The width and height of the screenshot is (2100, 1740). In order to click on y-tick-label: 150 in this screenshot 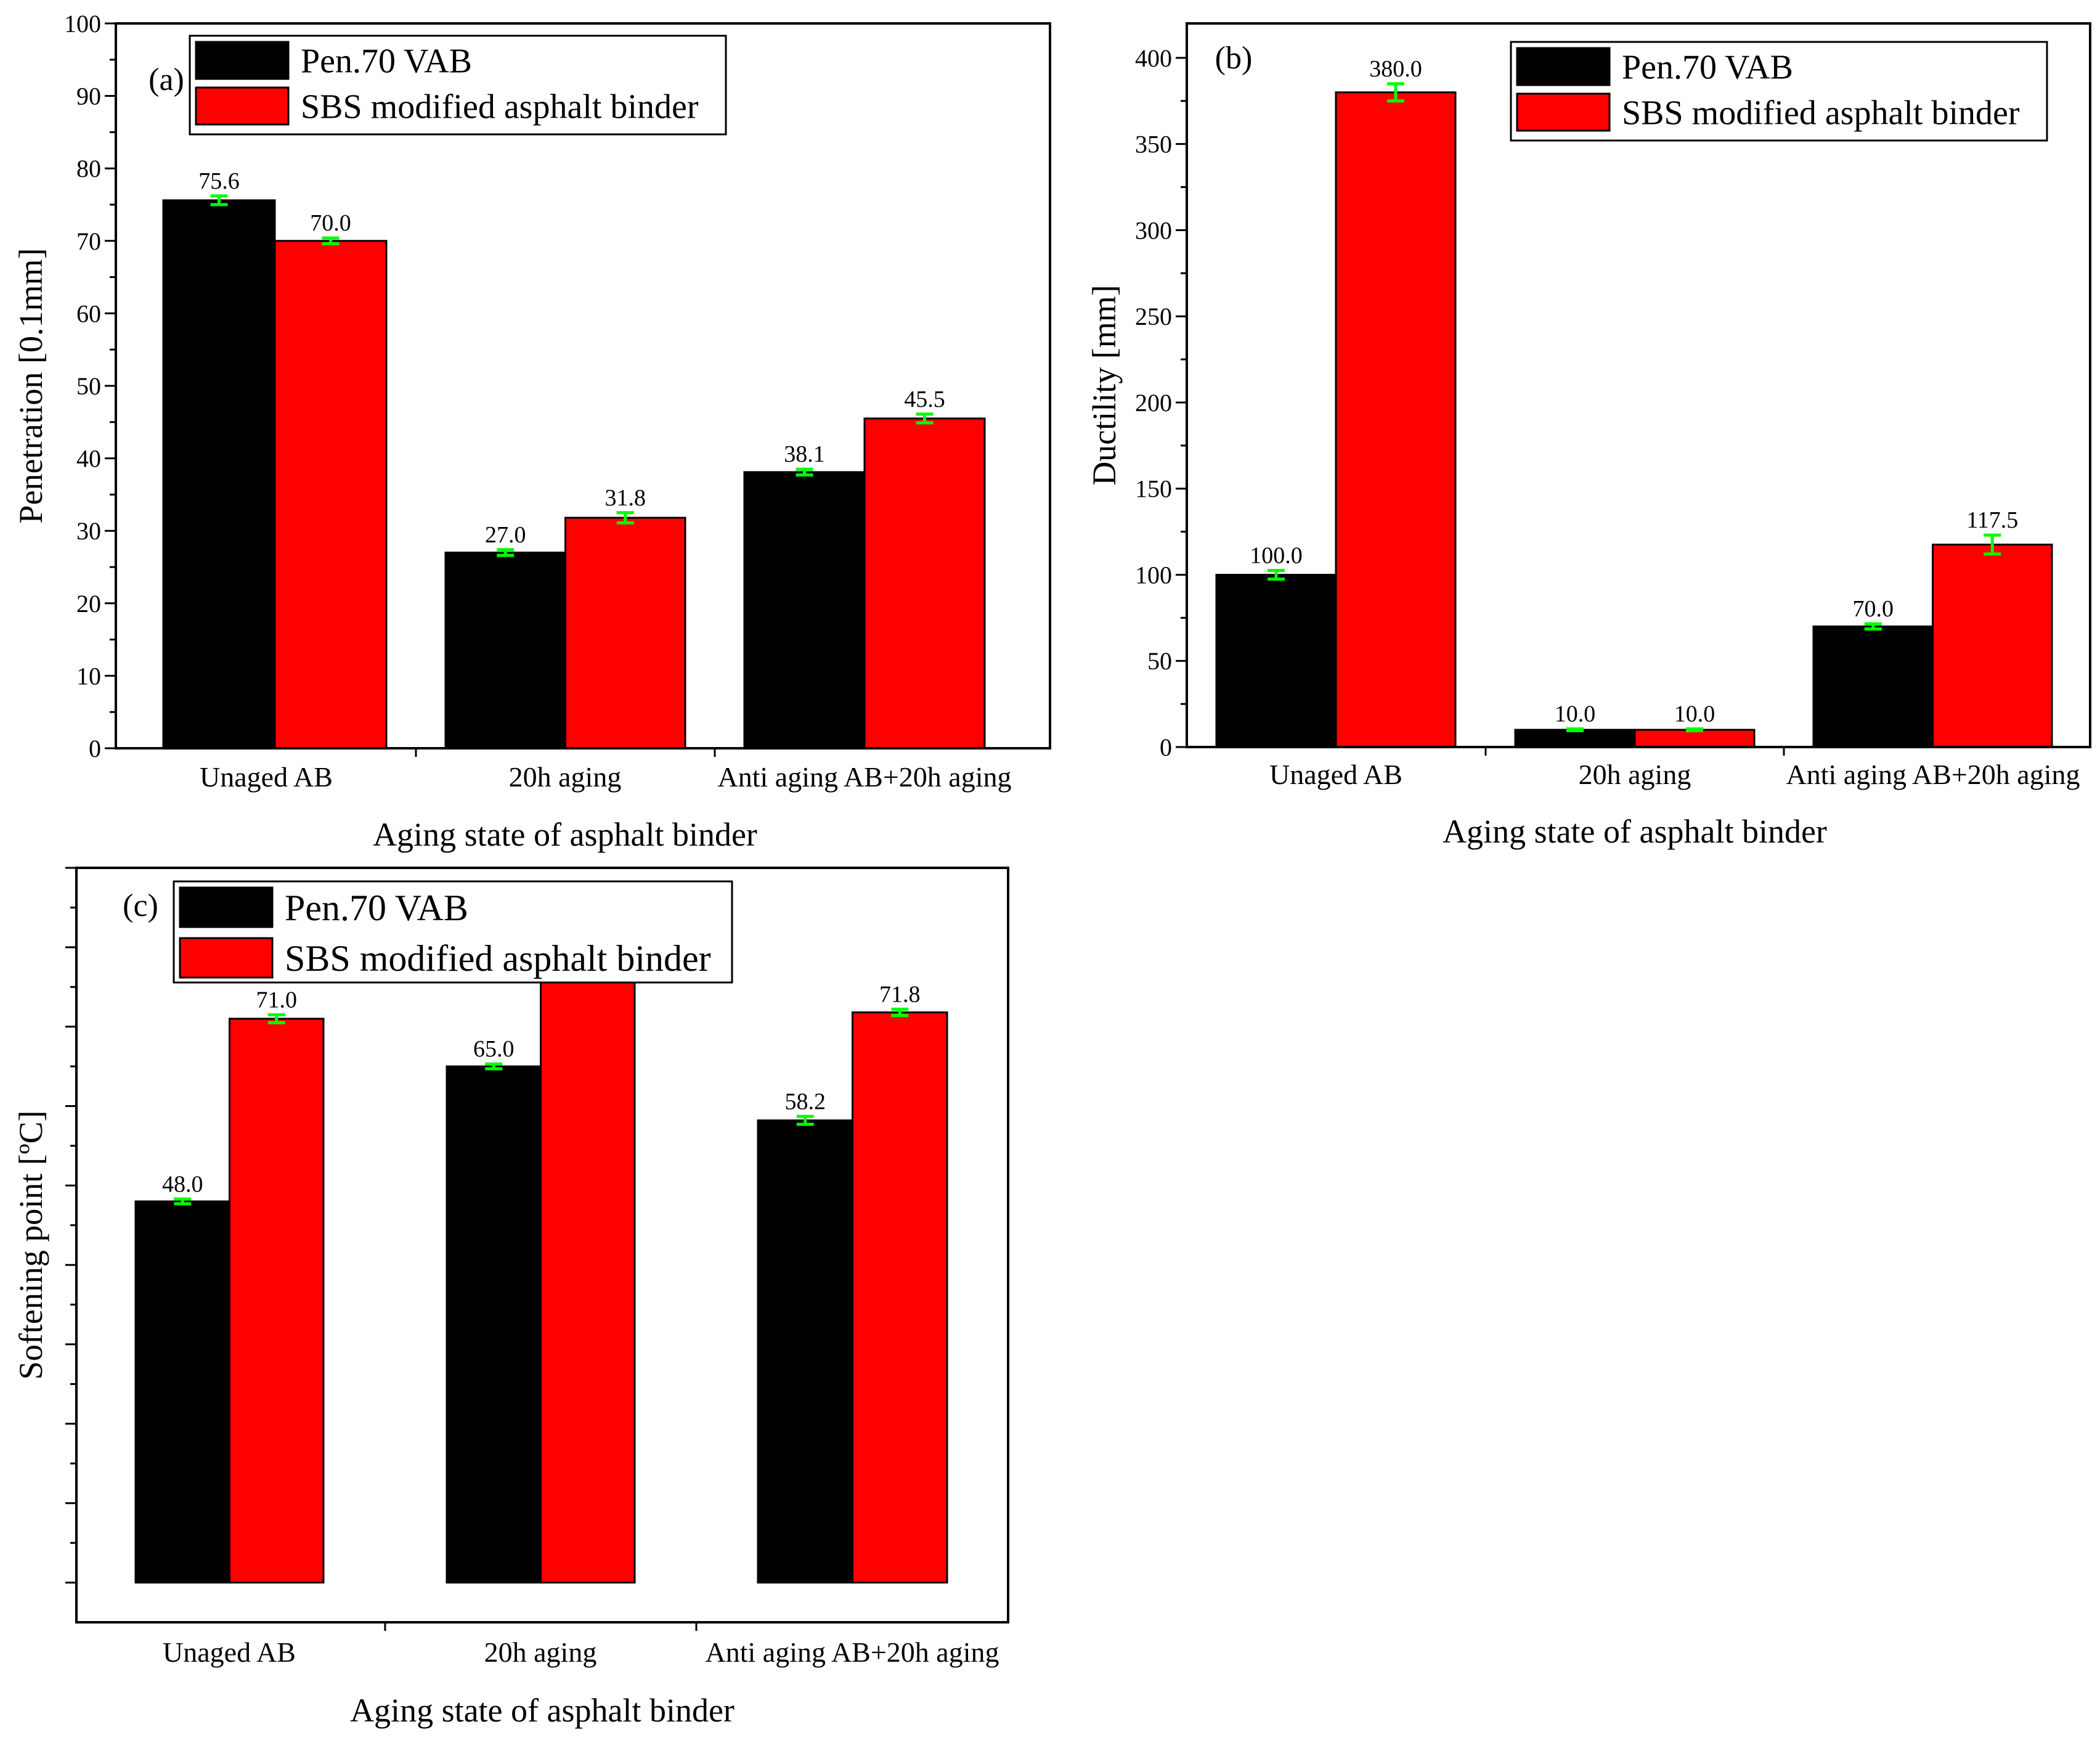, I will do `click(1153, 489)`.